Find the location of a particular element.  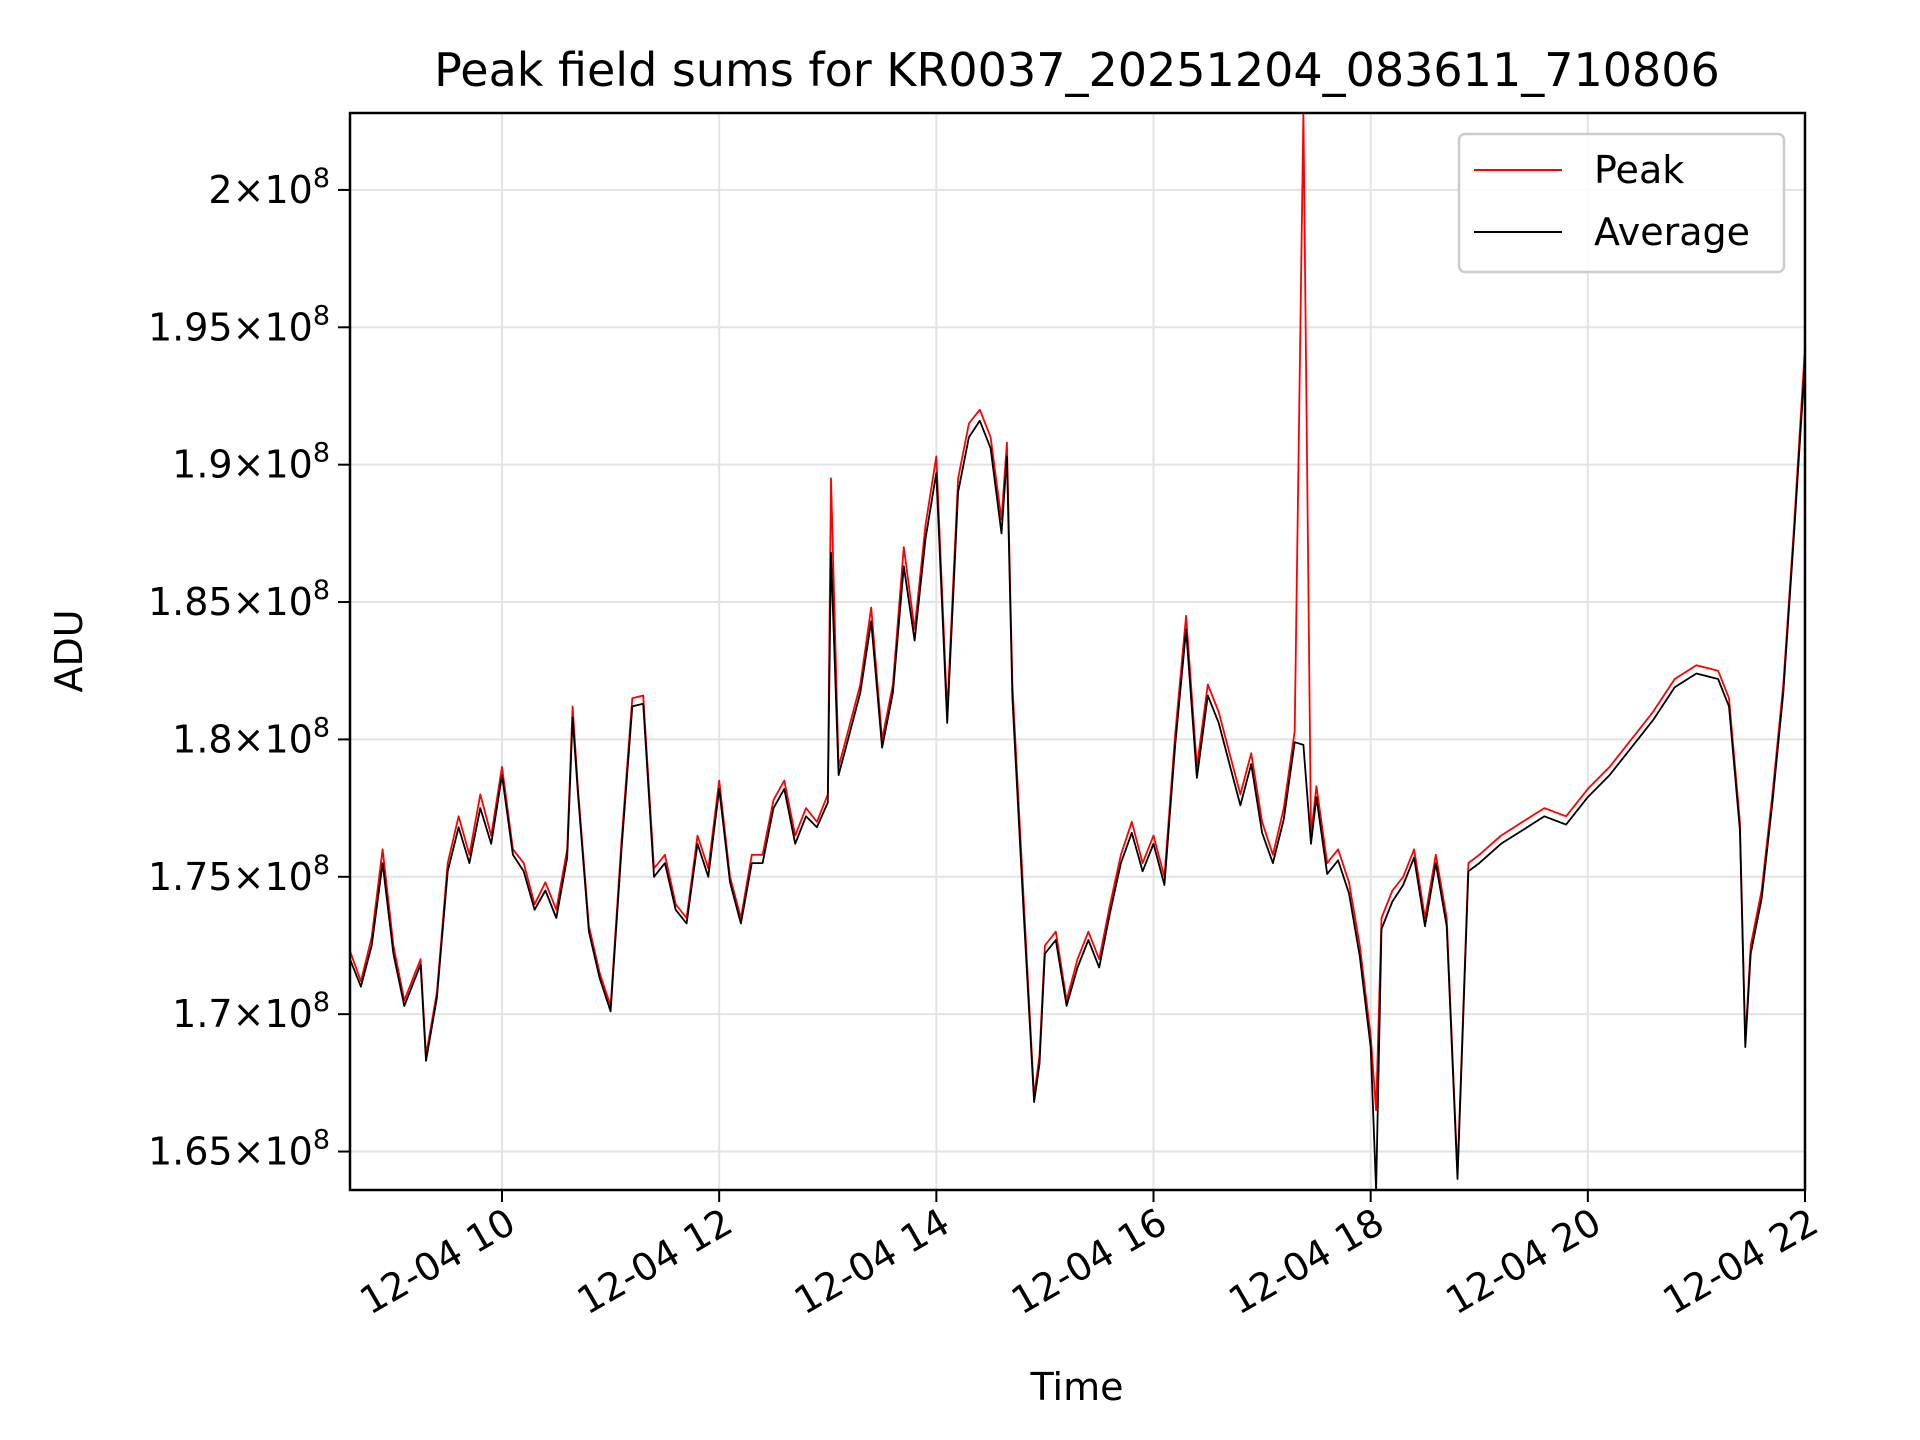

y-tick-label: 1.65×10⁸ is located at coordinates (239, 1149).